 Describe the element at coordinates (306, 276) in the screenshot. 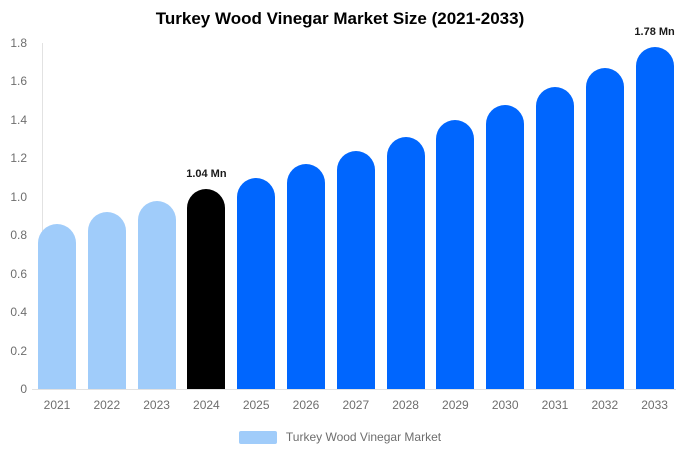

I see `bar-2026` at that location.